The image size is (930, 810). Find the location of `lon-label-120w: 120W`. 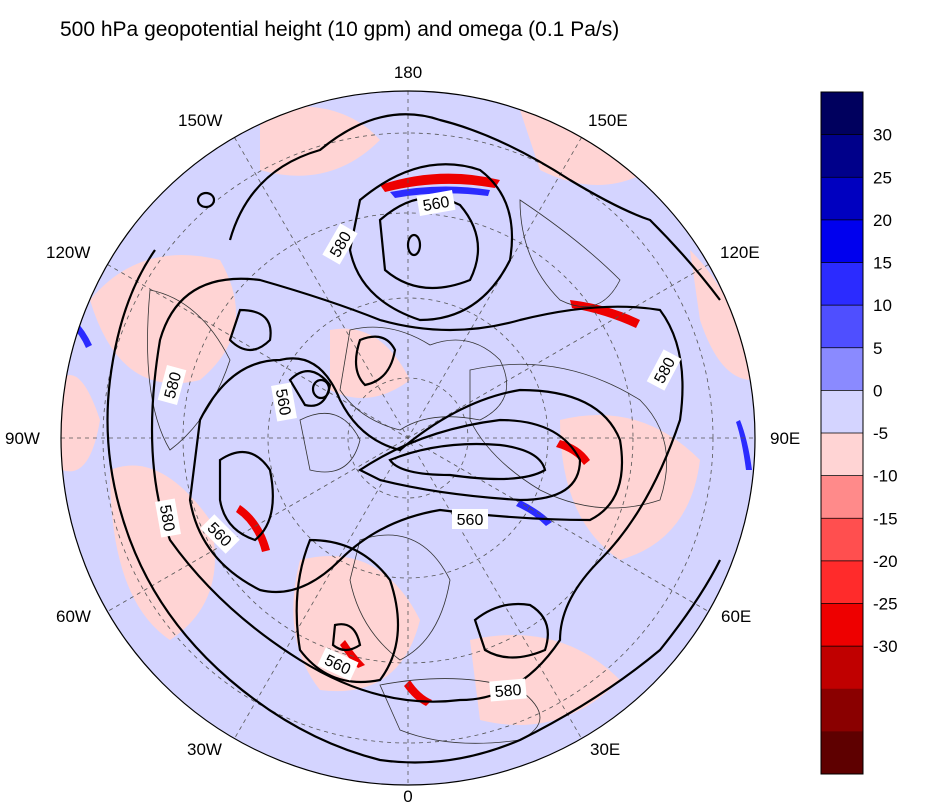

lon-label-120w: 120W is located at coordinates (68, 252).